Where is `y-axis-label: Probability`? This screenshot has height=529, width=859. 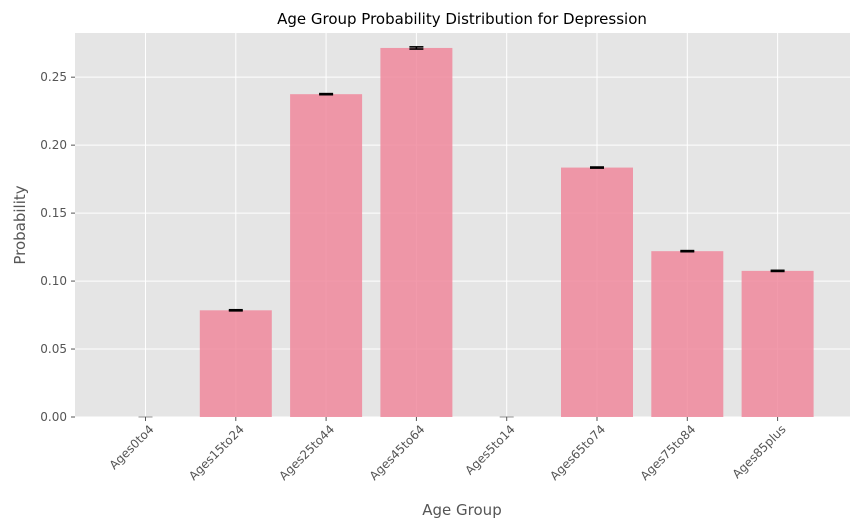 y-axis-label: Probability is located at coordinates (20, 224).